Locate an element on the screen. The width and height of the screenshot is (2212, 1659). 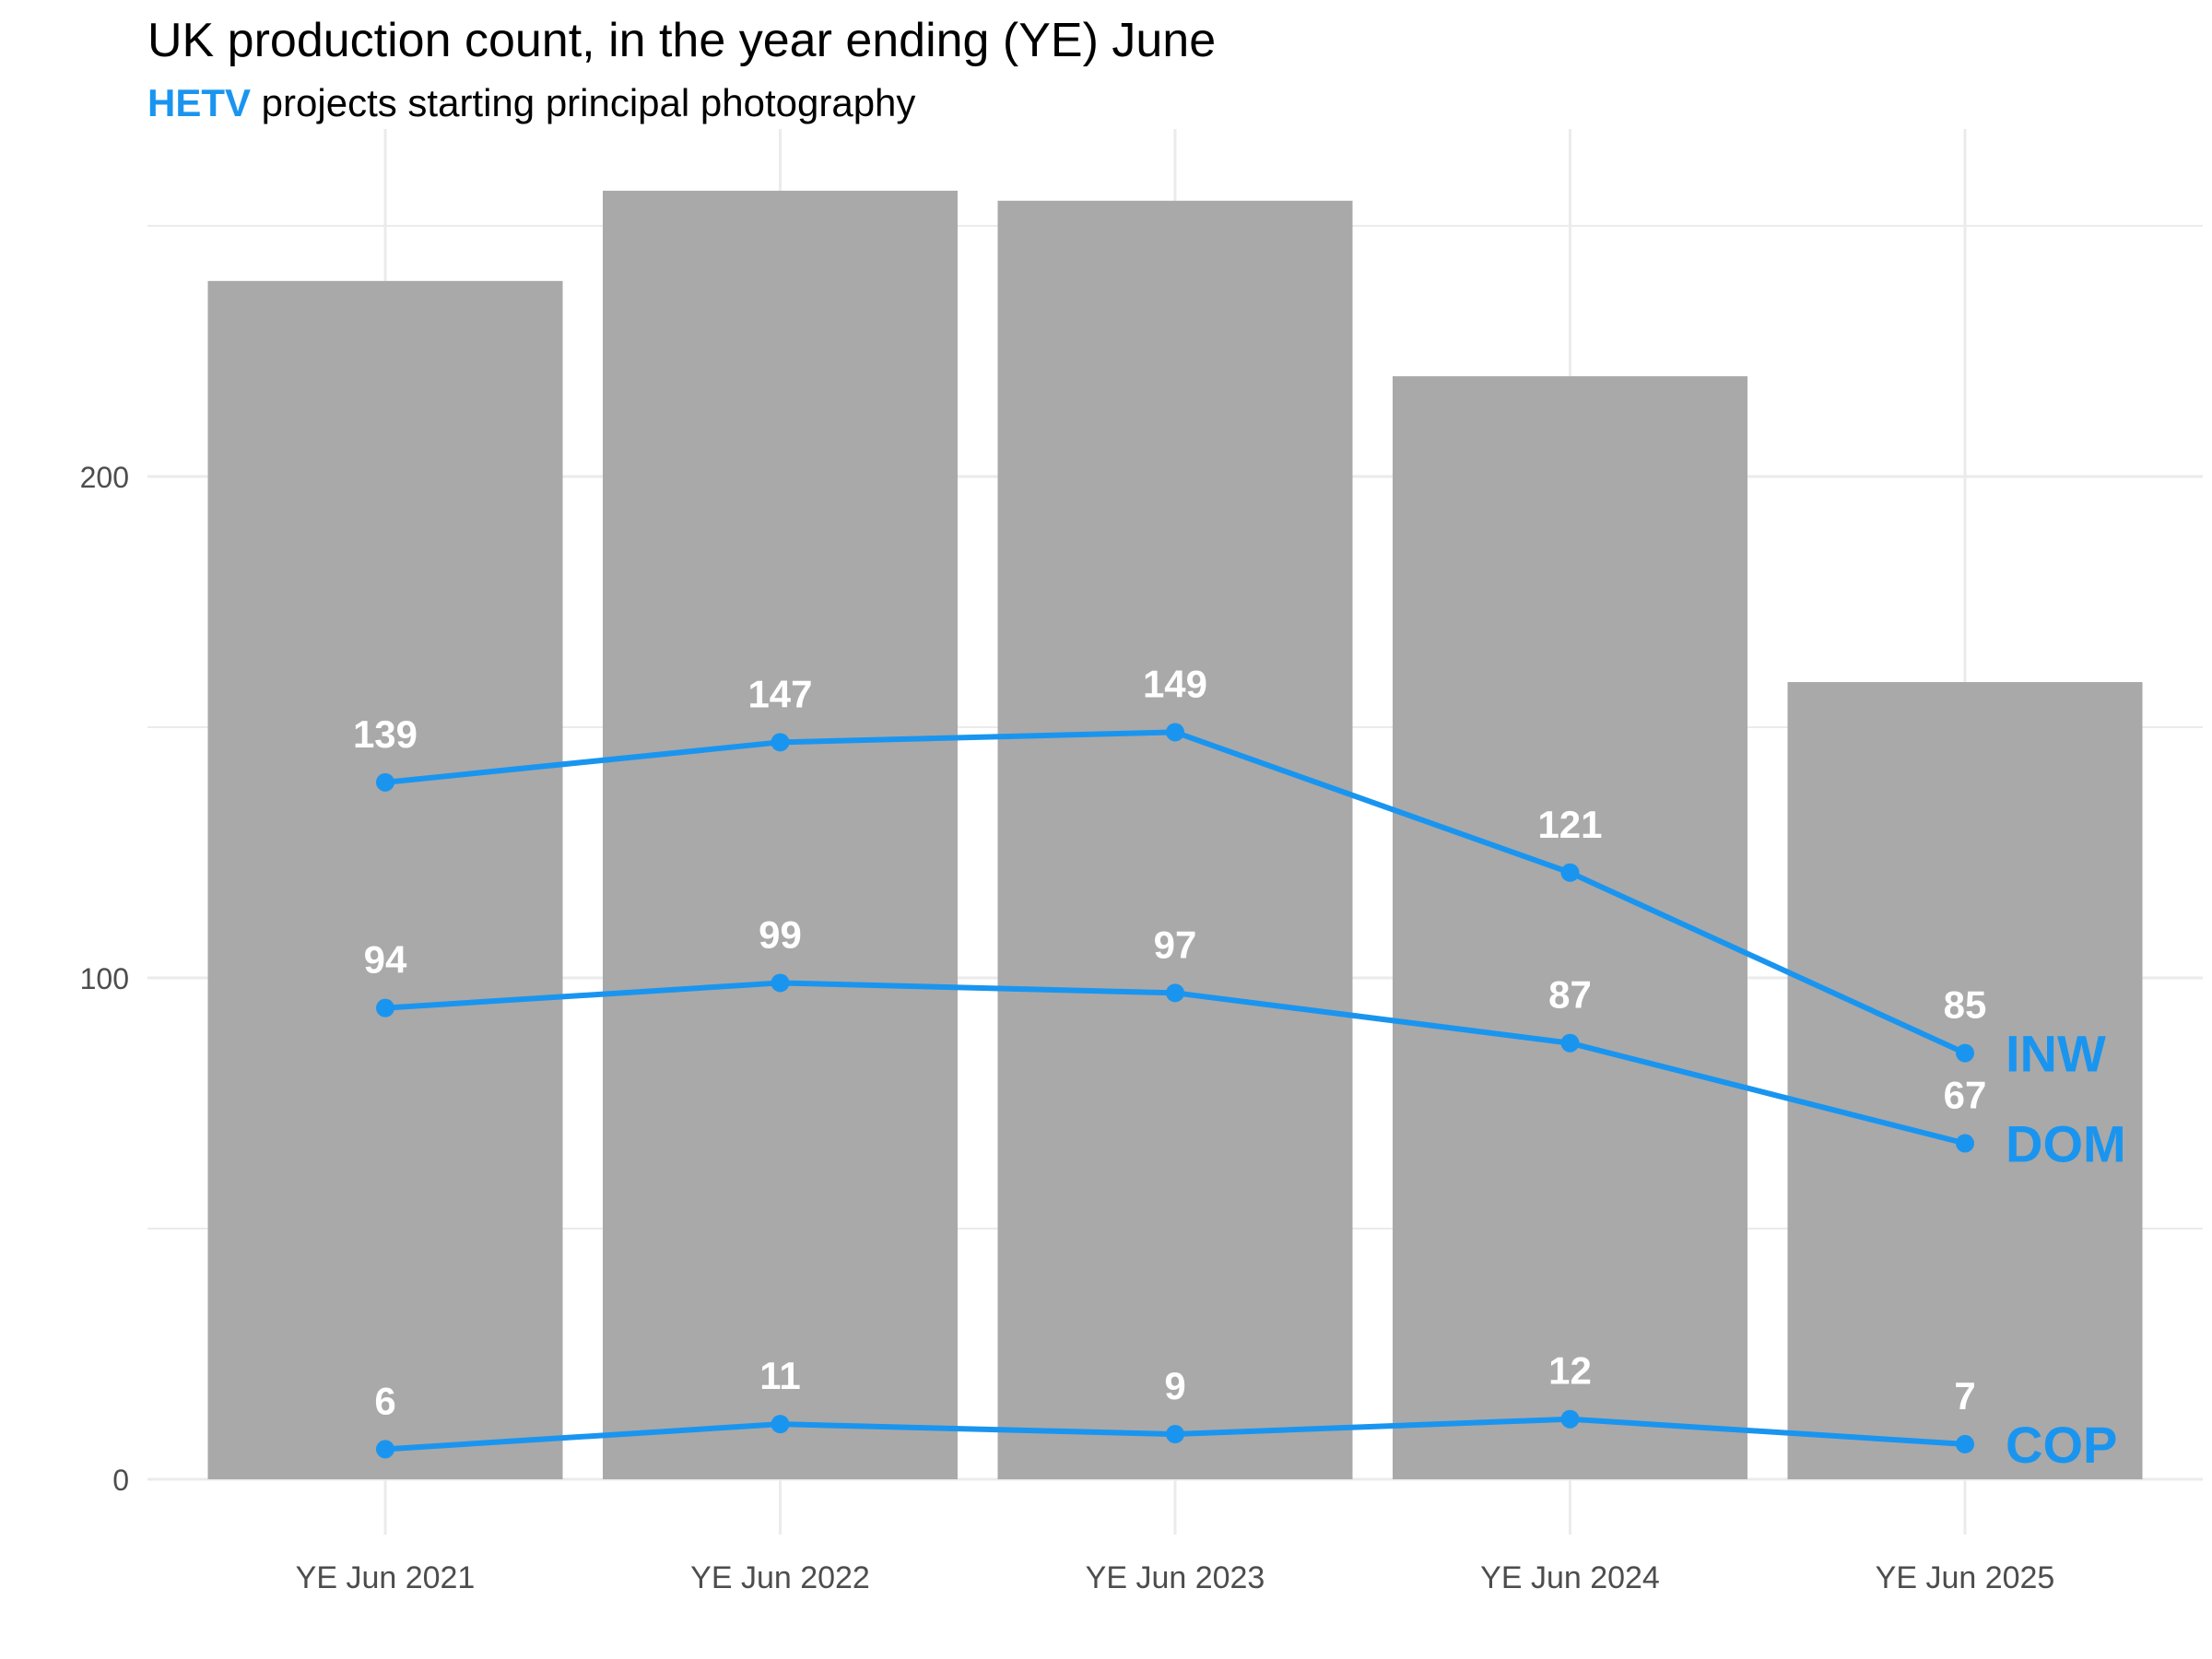
x-tick-label: YE Jun 2021 is located at coordinates (386, 1577).